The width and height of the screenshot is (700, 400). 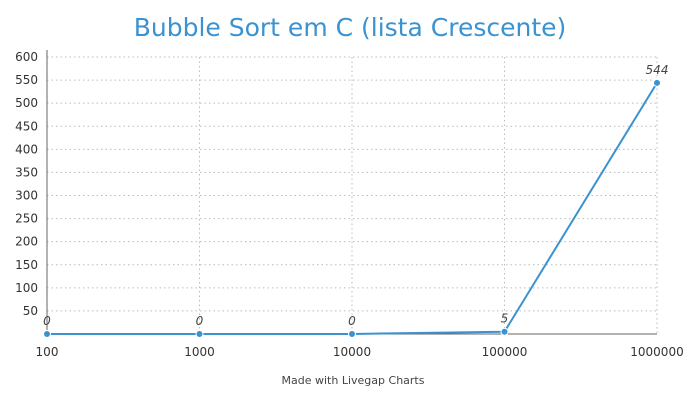 What do you see at coordinates (505, 352) in the screenshot?
I see `x-tick-label: 100000` at bounding box center [505, 352].